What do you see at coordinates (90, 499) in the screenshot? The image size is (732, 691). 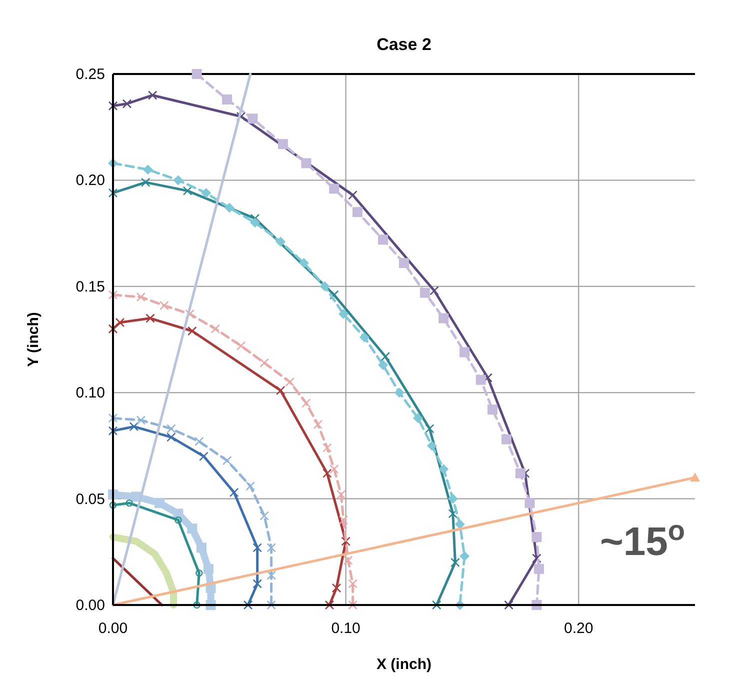 I see `y-tick-label: 0.05` at bounding box center [90, 499].